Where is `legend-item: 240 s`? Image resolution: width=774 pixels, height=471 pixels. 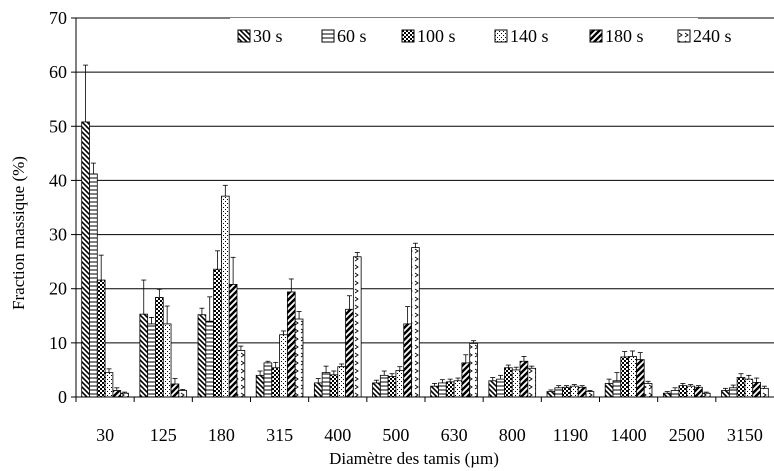 legend-item: 240 s is located at coordinates (704, 36).